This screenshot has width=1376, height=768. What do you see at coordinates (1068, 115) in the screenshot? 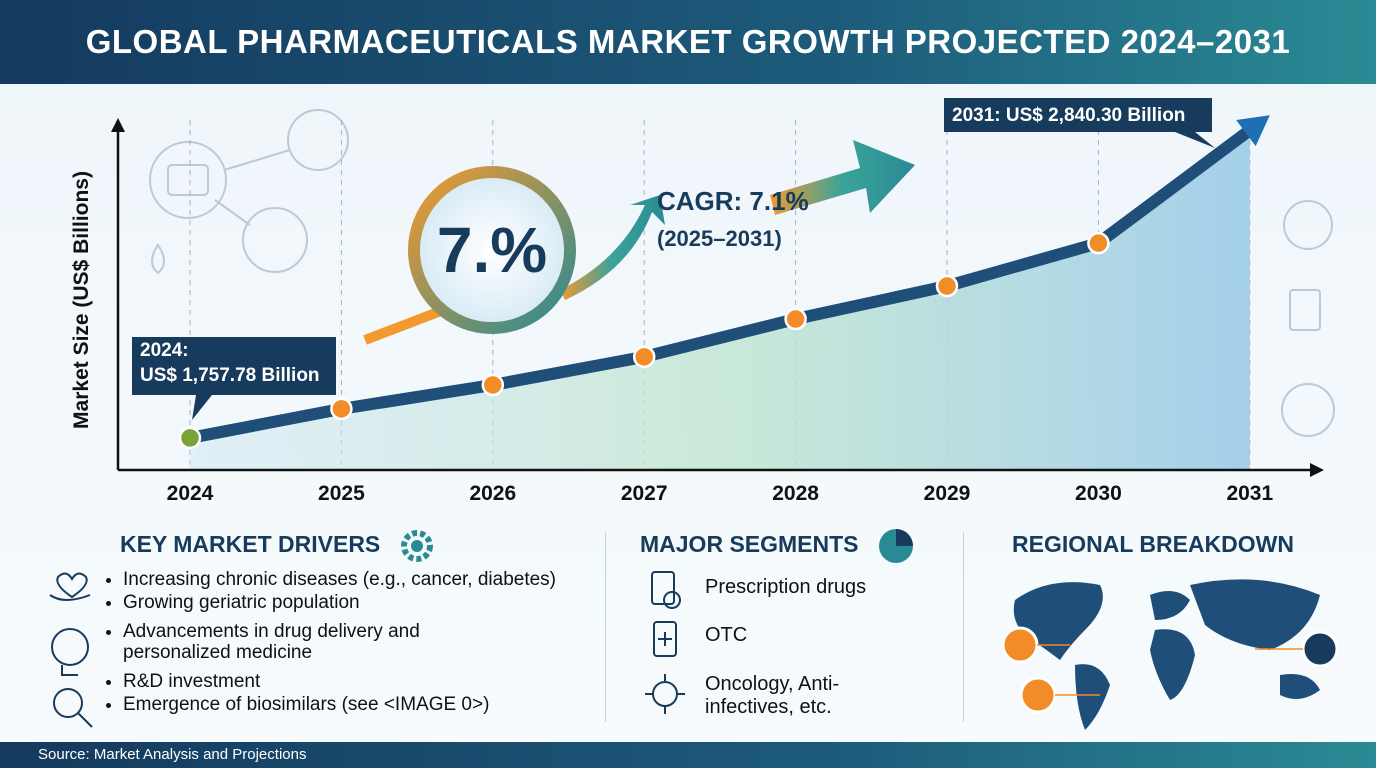
I see `annotation: 2031: US$ 2,840.30 Billion` at bounding box center [1068, 115].